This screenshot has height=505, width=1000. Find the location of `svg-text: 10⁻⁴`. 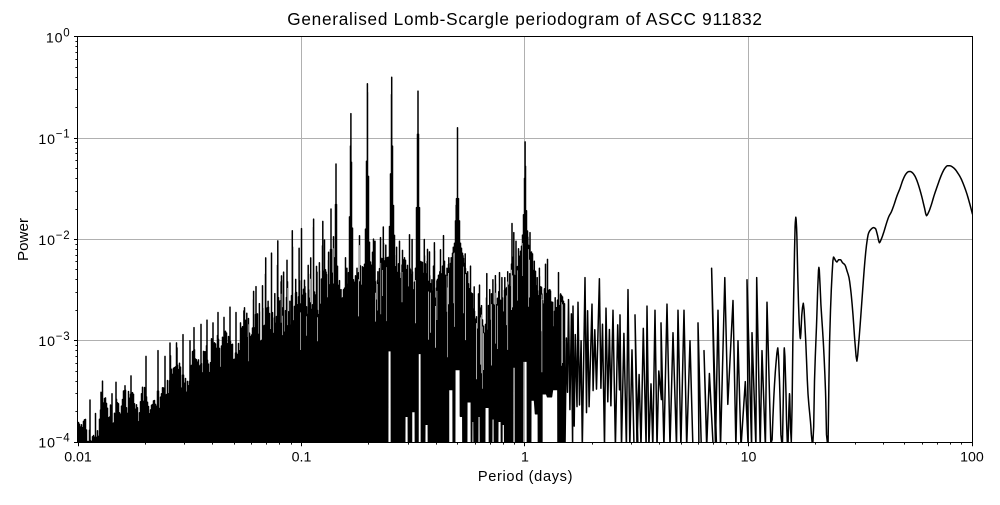

svg-text: 10⁻⁴ is located at coordinates (54, 441).